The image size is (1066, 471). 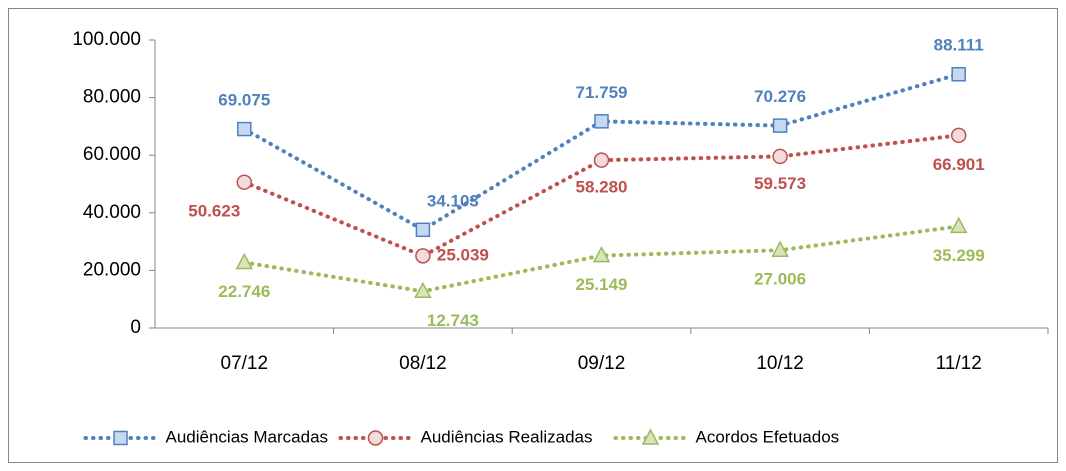 I want to click on data-label: 12.743, so click(x=453, y=320).